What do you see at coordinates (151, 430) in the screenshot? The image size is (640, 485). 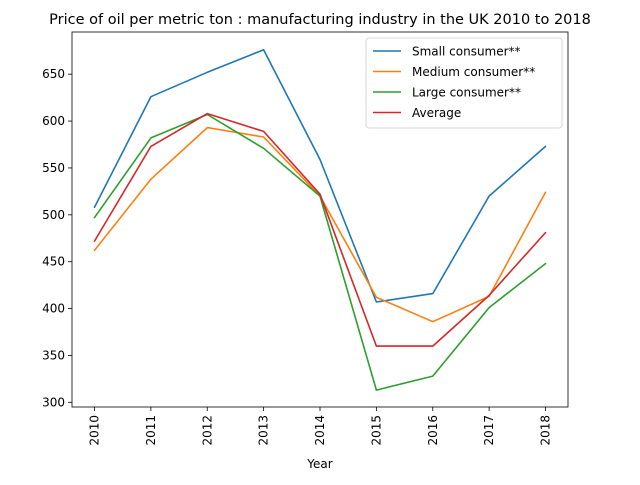 I see `x-tick-label: 2011` at bounding box center [151, 430].